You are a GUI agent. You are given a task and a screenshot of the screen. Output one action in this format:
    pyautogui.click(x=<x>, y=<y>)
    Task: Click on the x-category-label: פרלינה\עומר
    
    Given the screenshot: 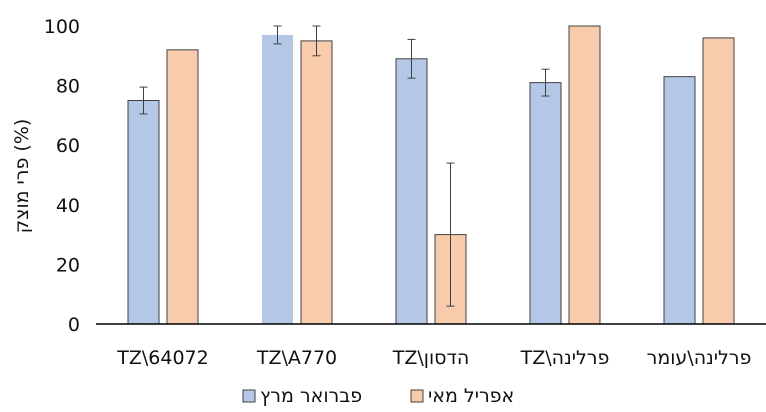 What is the action you would take?
    pyautogui.click(x=699, y=358)
    